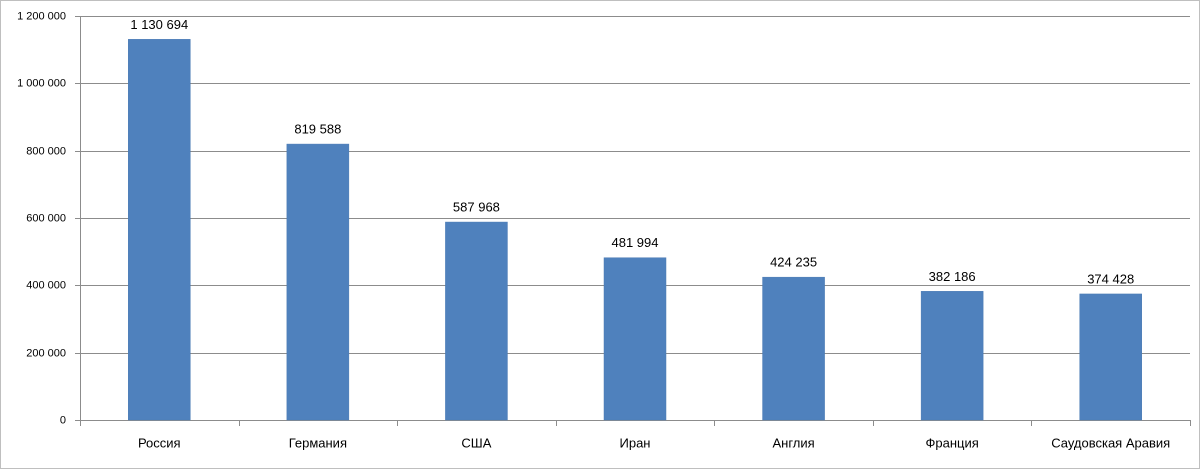  Describe the element at coordinates (476, 206) in the screenshot. I see `value-label: 587 968` at that location.